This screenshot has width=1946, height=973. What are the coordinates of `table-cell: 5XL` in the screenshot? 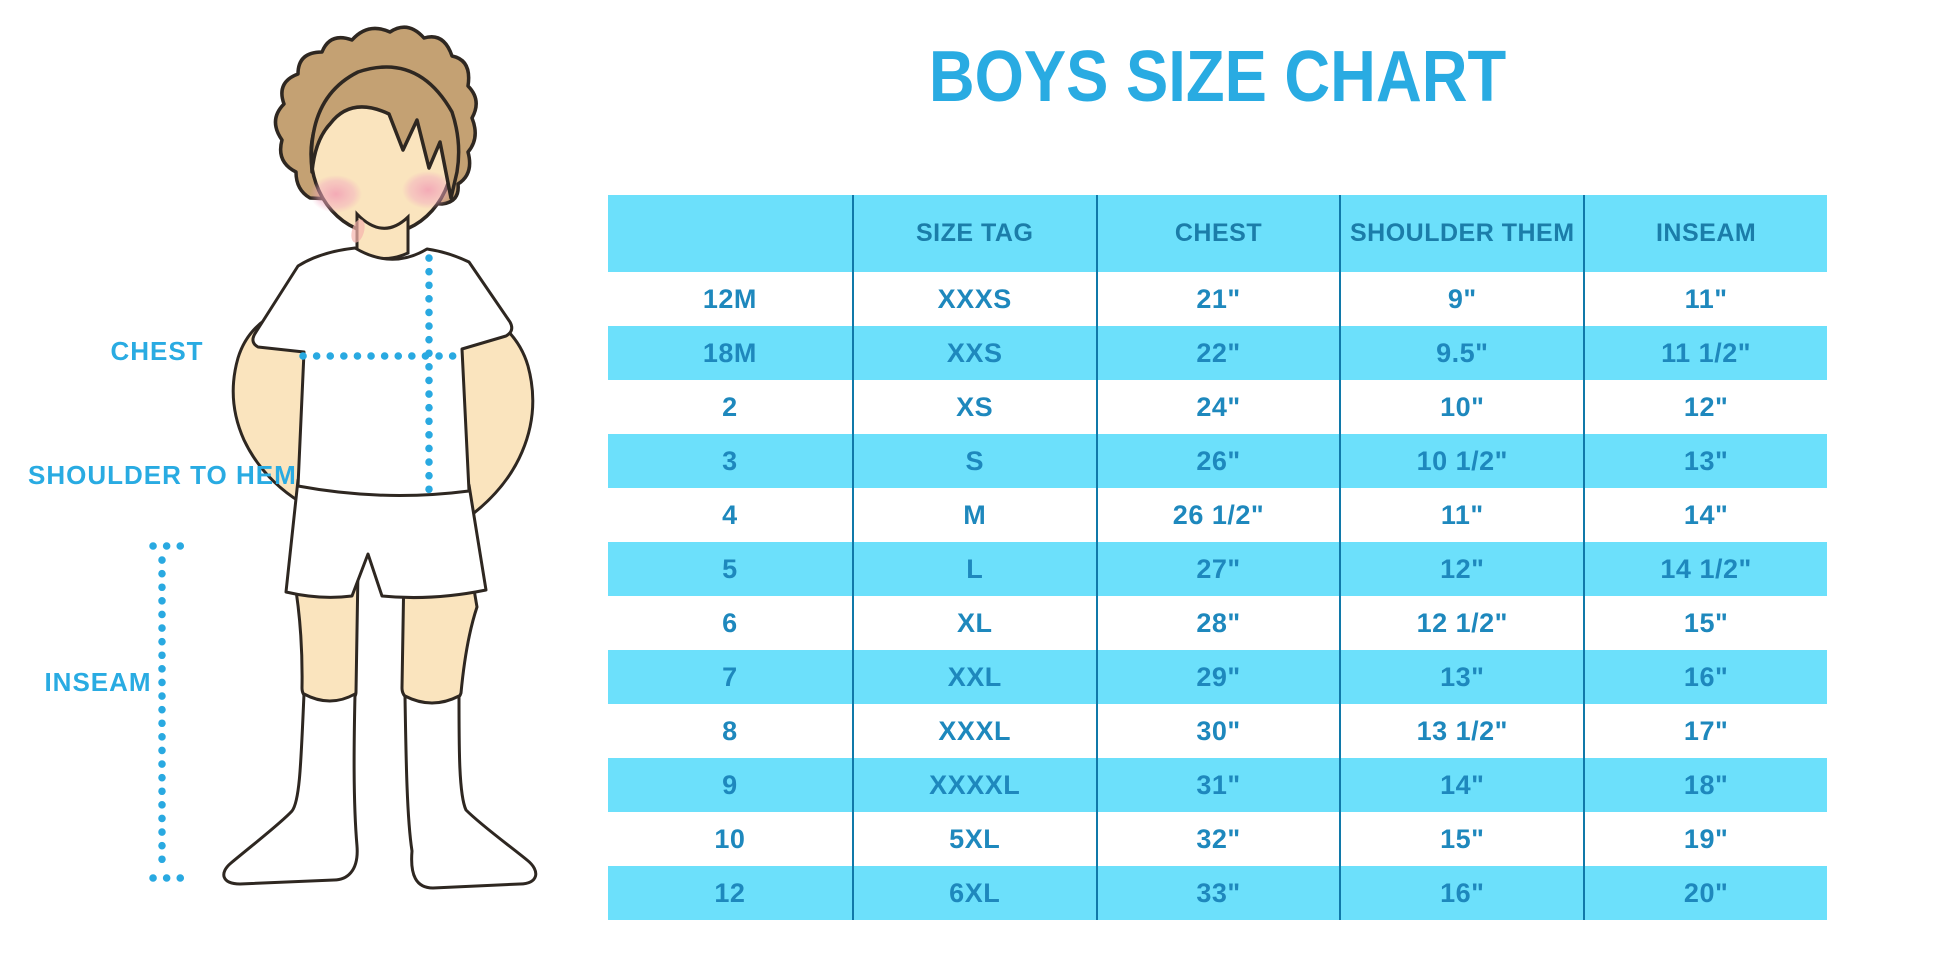 It's located at (973, 839).